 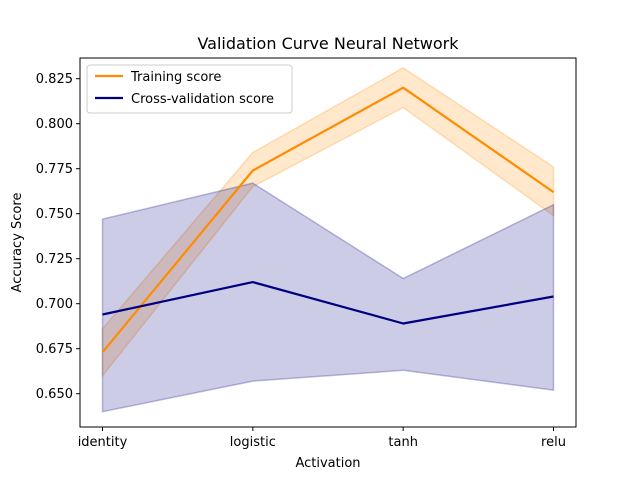 I want to click on x-tick-label: relu, so click(x=553, y=442).